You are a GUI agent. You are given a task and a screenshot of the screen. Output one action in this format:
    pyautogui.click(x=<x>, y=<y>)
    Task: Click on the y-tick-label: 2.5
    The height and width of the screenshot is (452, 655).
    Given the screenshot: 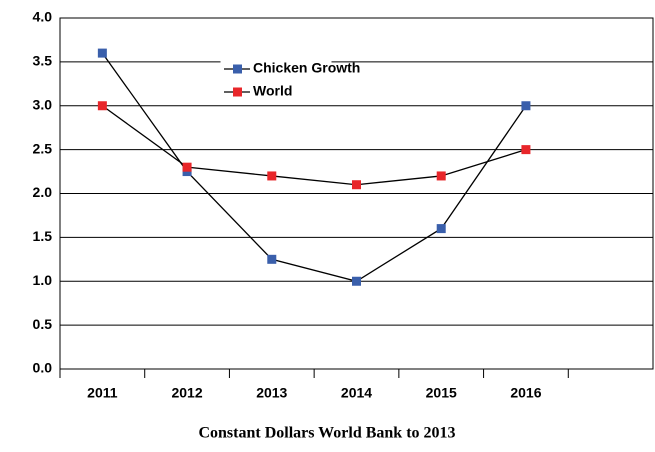 What is the action you would take?
    pyautogui.click(x=43, y=148)
    